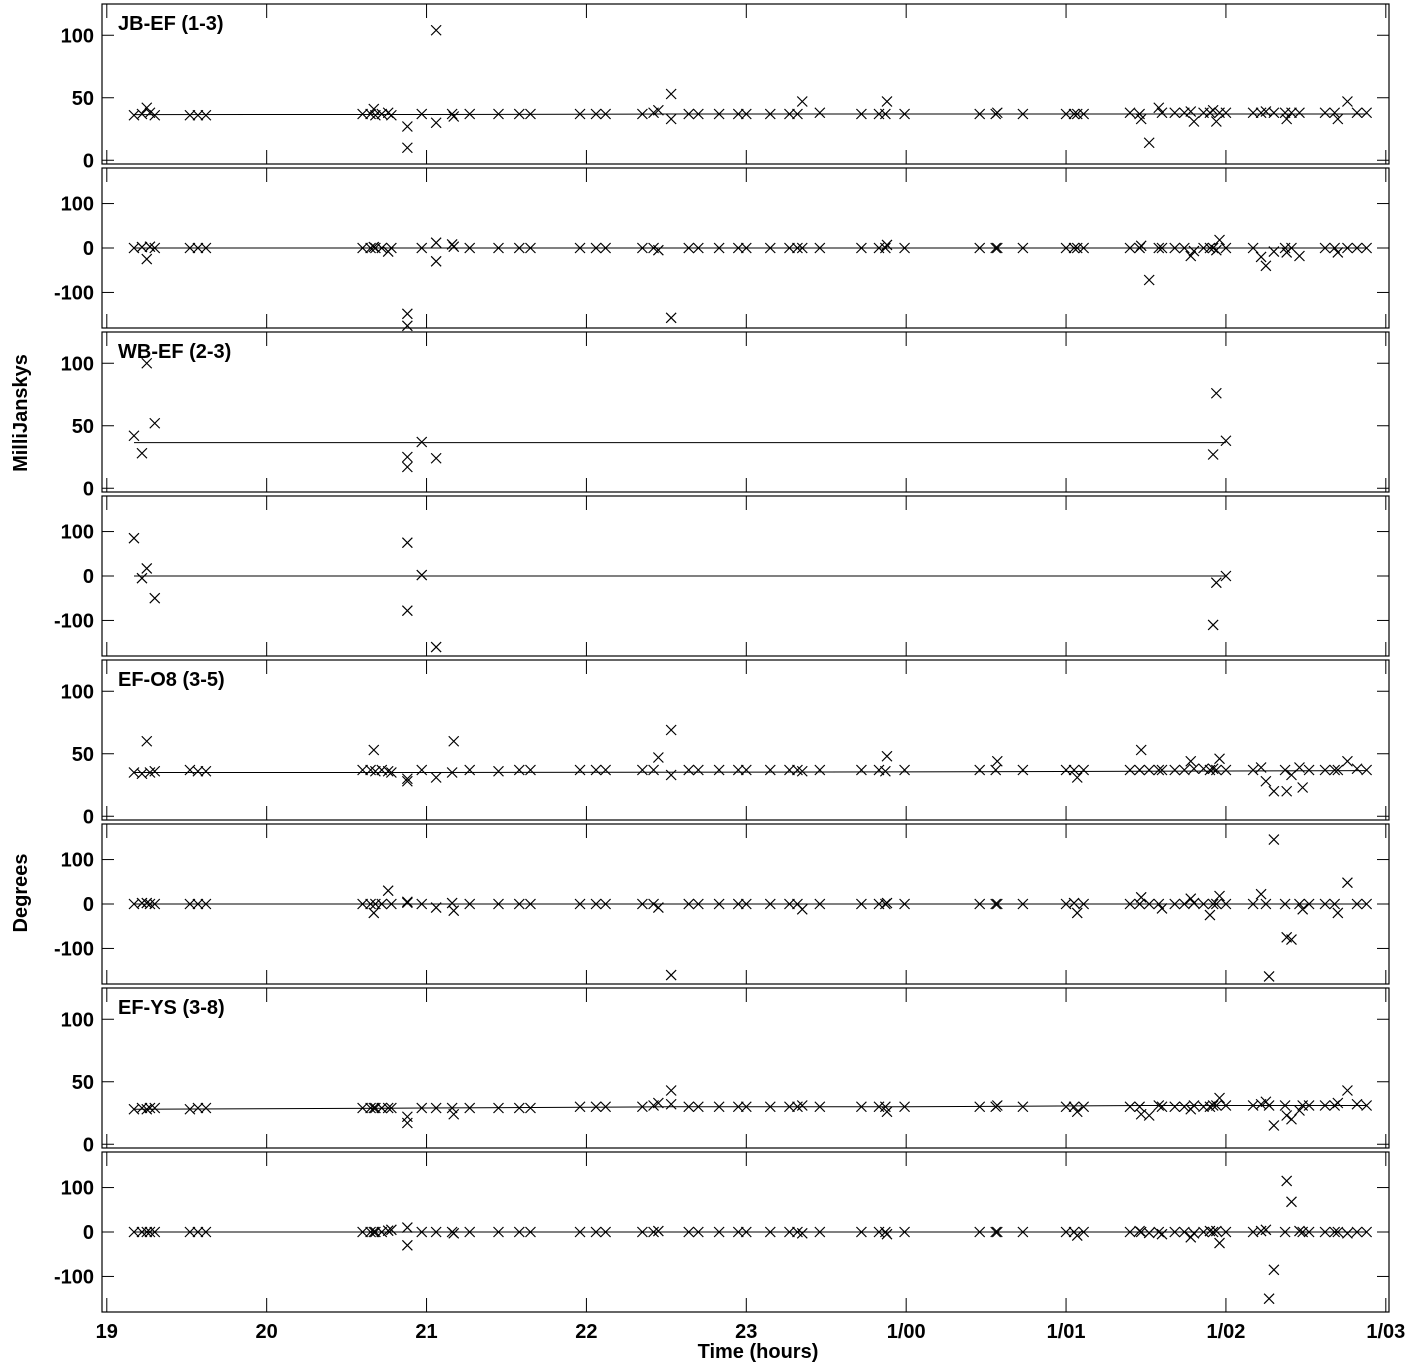 The image size is (1409, 1368). Describe the element at coordinates (83, 427) in the screenshot. I see `panel-1-amp-ytick-label: 50` at that location.